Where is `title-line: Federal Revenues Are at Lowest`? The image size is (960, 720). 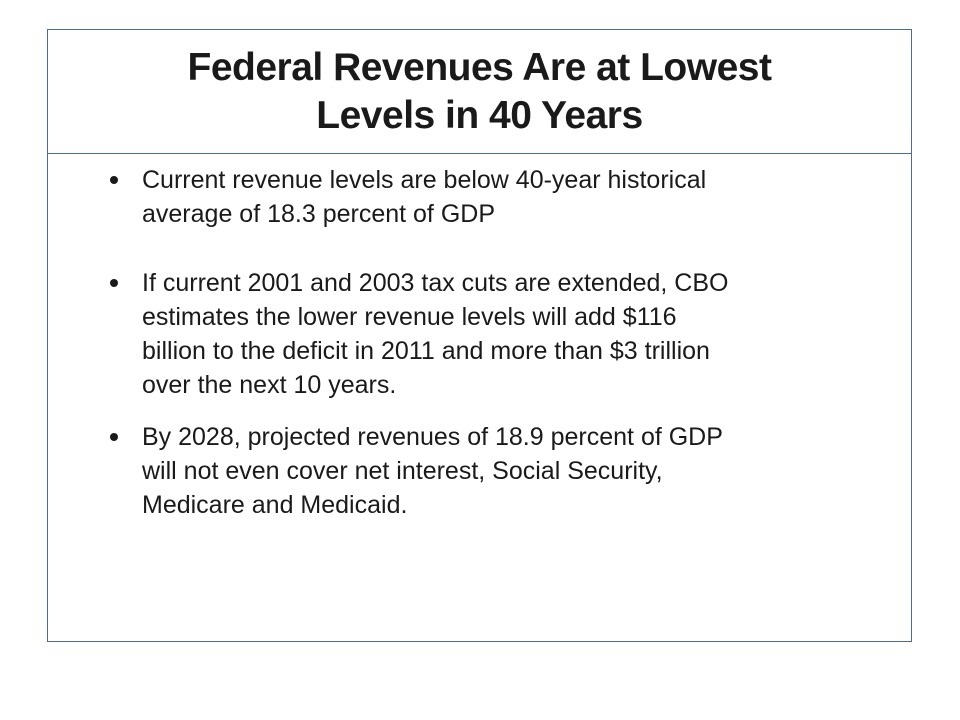
title-line: Federal Revenues Are at Lowest is located at coordinates (479, 67).